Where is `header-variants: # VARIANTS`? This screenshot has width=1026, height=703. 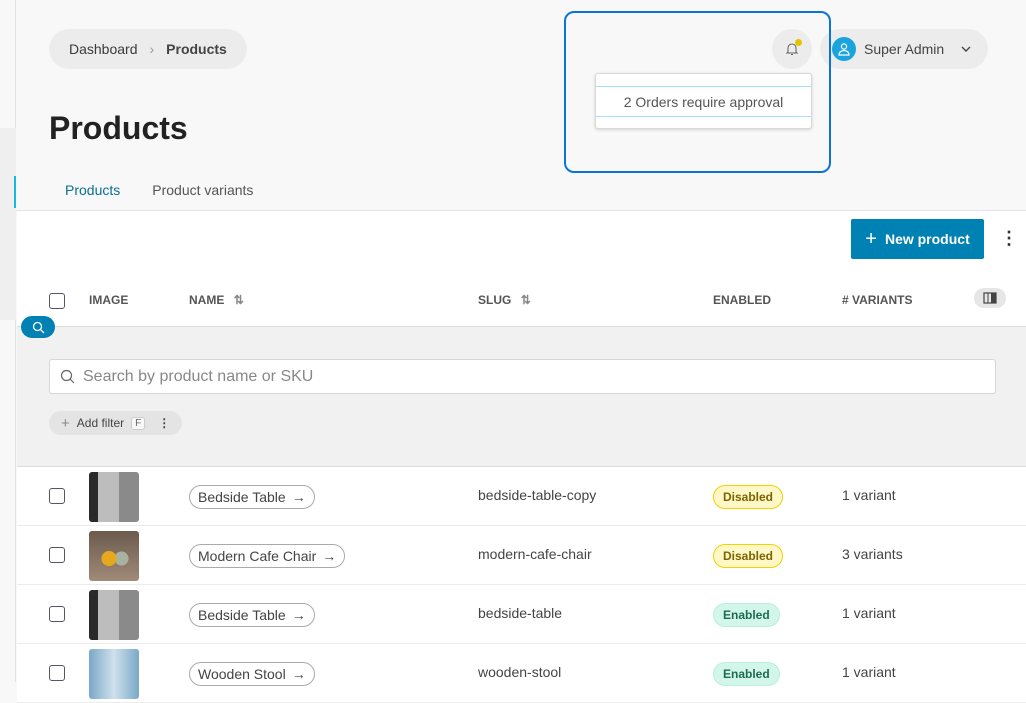
header-variants: # VARIANTS is located at coordinates (877, 300).